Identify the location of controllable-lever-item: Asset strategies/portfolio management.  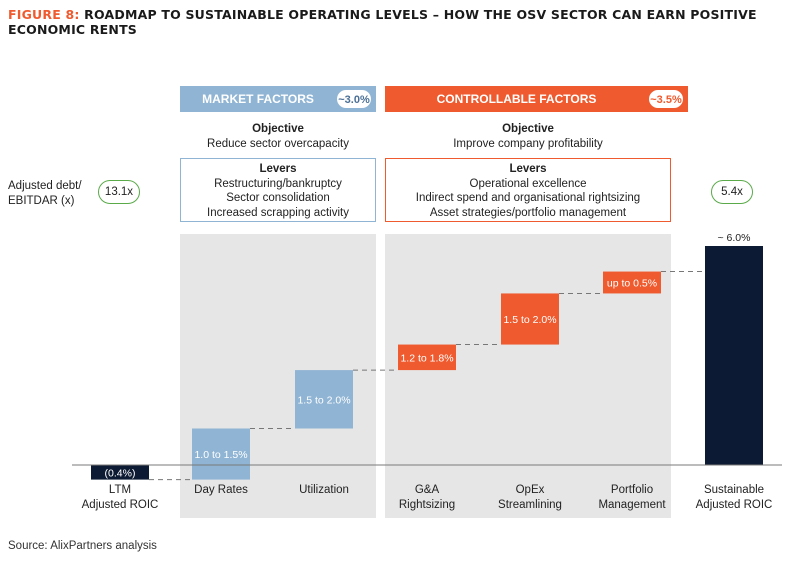
(528, 212).